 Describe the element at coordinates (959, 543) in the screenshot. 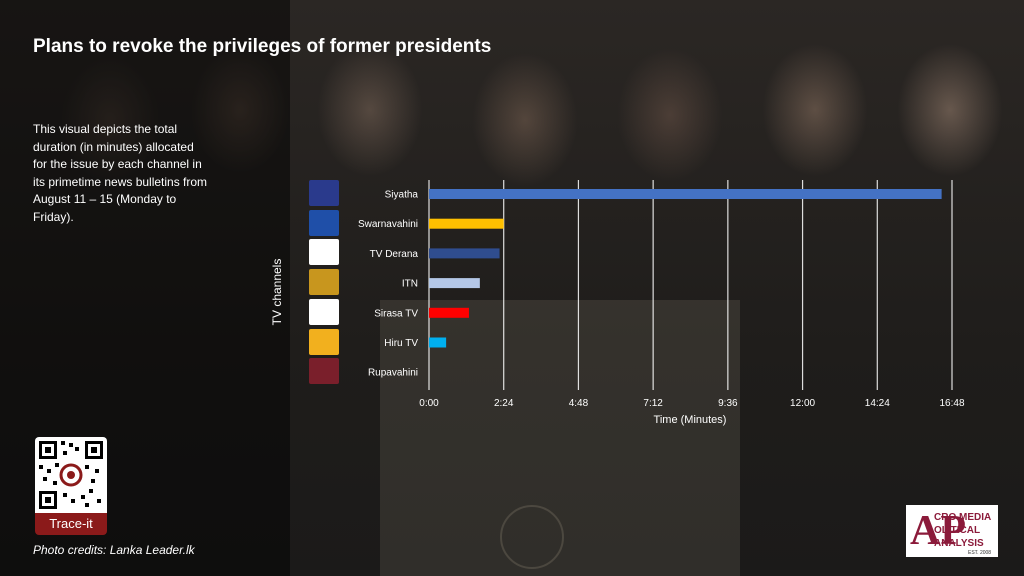

I see `brand-line-3: ANALYSIS` at that location.